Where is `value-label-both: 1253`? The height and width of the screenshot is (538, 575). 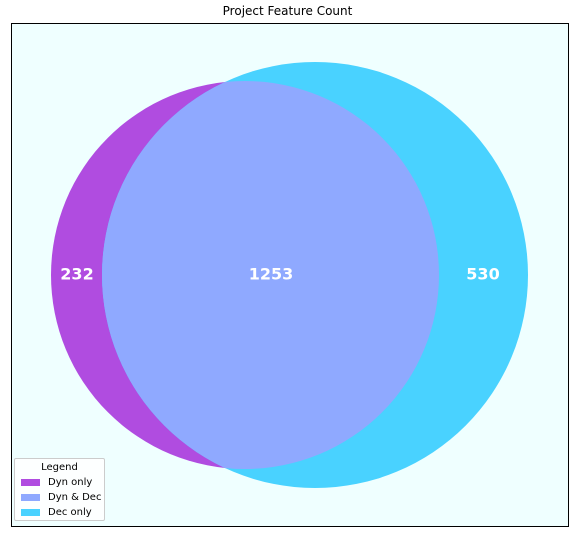 value-label-both: 1253 is located at coordinates (271, 274).